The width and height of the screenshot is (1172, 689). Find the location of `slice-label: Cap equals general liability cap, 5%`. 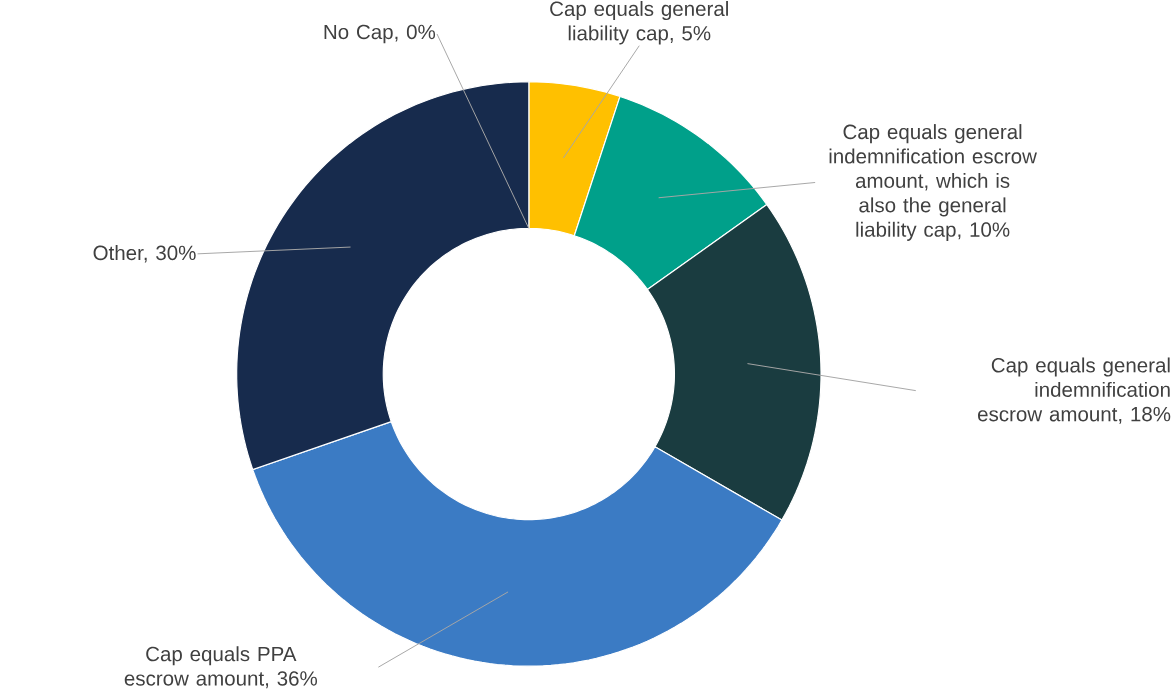

slice-label: Cap equals general liability cap, 5% is located at coordinates (639, 22).